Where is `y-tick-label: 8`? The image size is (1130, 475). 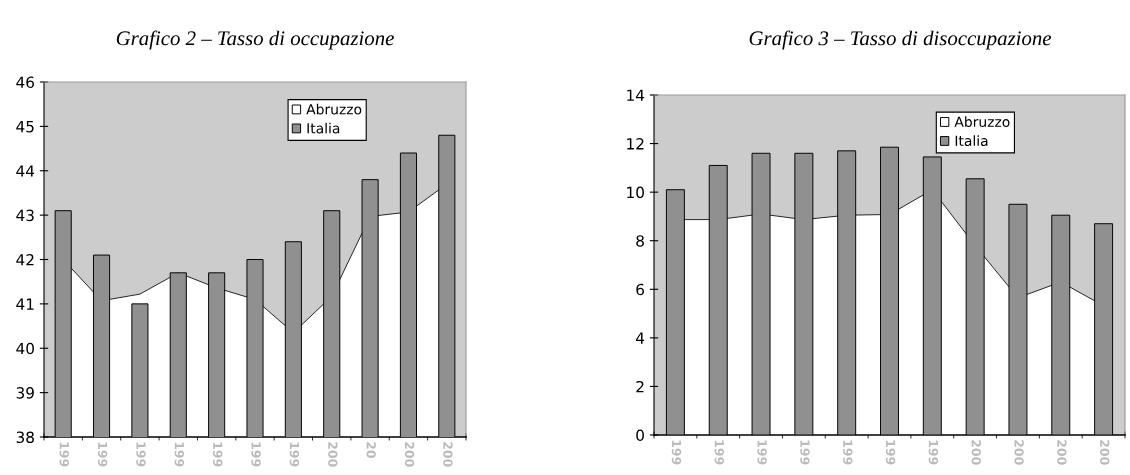
y-tick-label: 8 is located at coordinates (640, 241).